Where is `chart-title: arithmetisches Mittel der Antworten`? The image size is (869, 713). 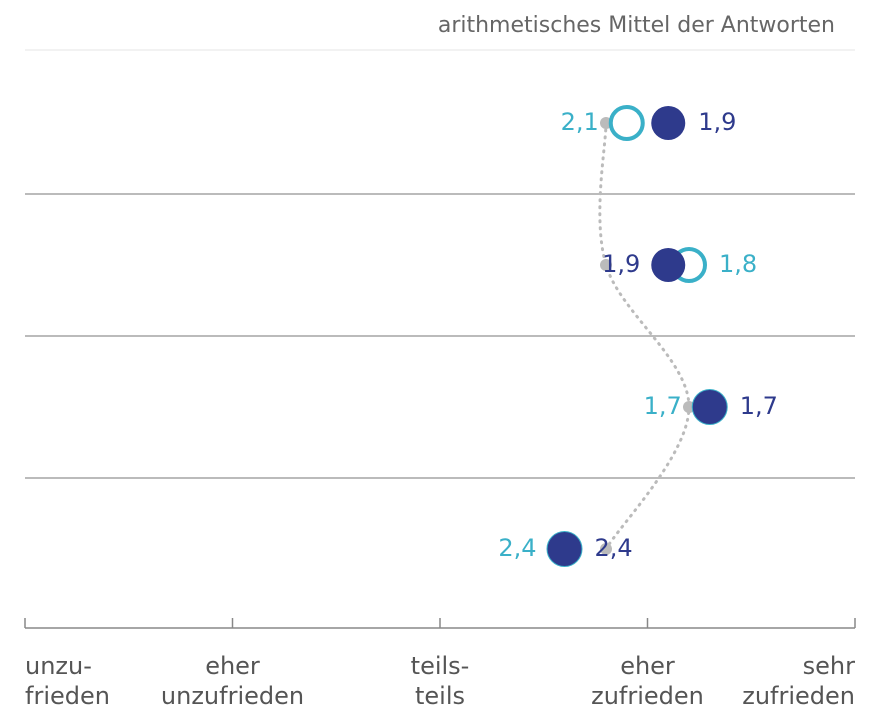 chart-title: arithmetisches Mittel der Antworten is located at coordinates (636, 25).